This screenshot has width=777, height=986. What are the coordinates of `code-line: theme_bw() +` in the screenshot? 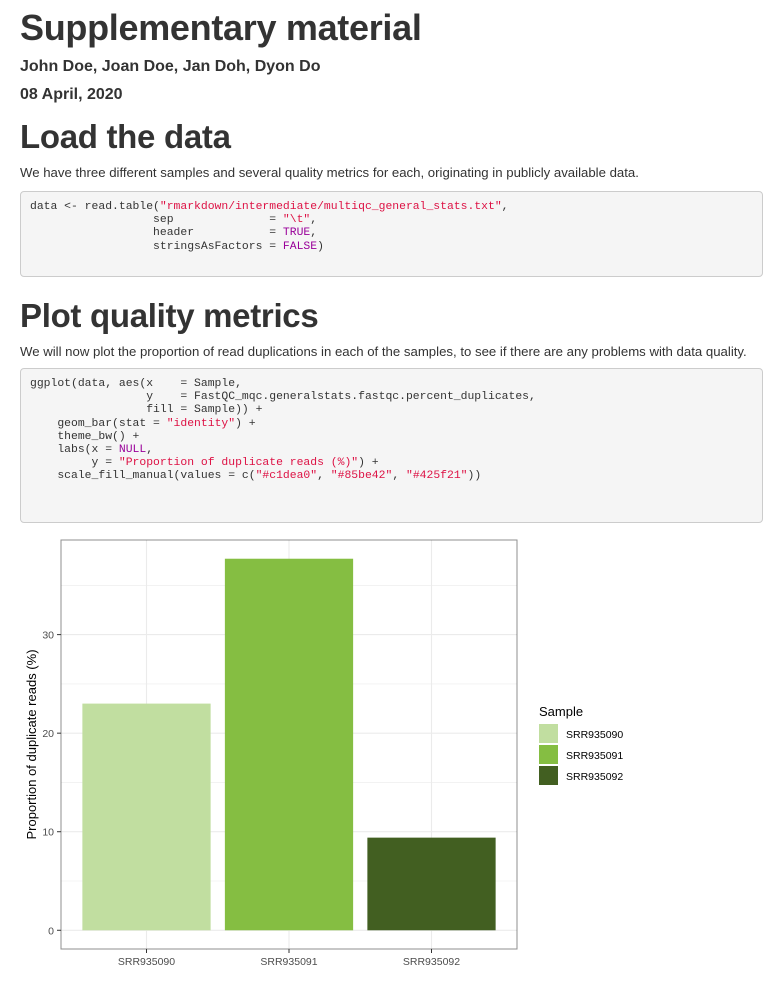 It's located at (84, 437).